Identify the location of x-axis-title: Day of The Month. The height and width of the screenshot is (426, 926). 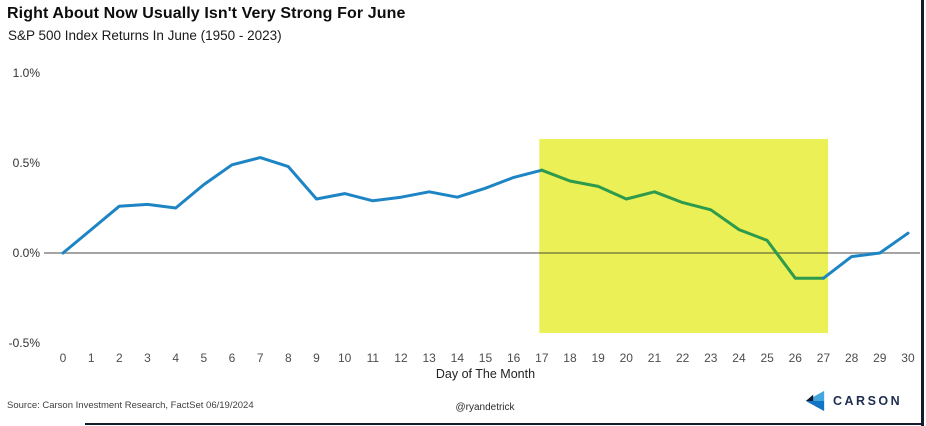
(485, 374).